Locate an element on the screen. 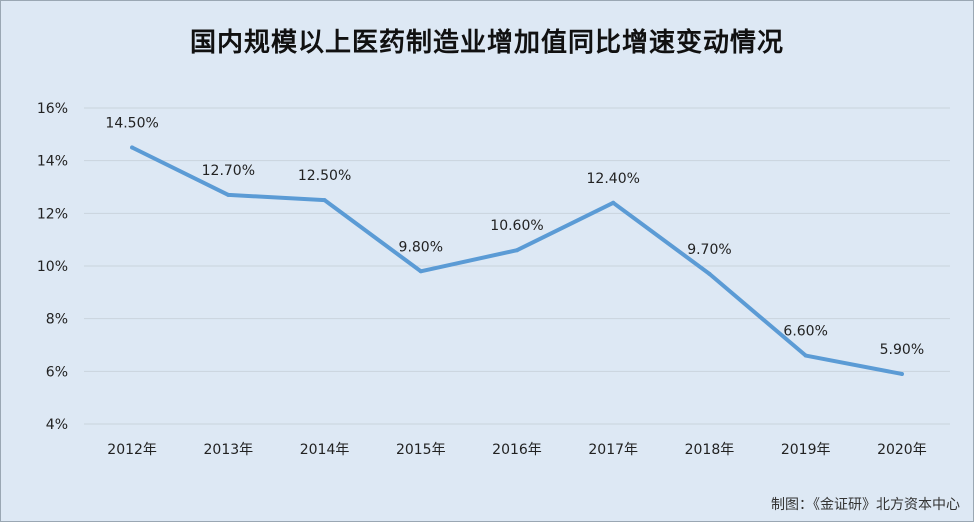 The width and height of the screenshot is (974, 522). x-tick-label: 2020年 is located at coordinates (902, 450).